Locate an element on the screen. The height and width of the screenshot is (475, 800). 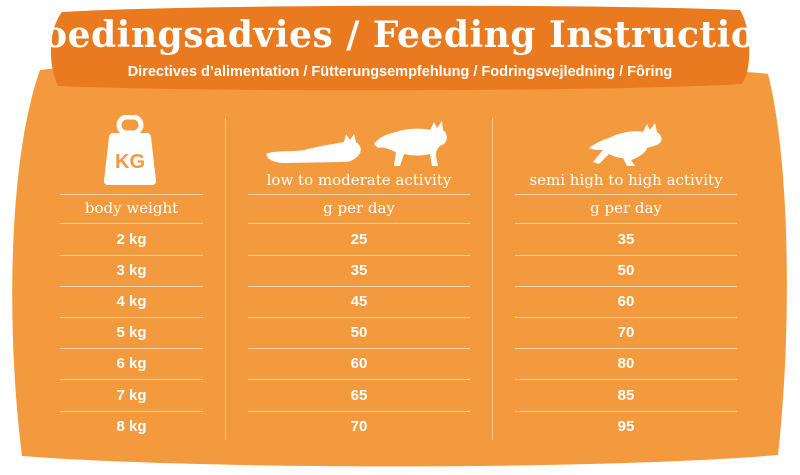
page-title: Voedingsadvies / Feeding Instruction is located at coordinates (400, 35).